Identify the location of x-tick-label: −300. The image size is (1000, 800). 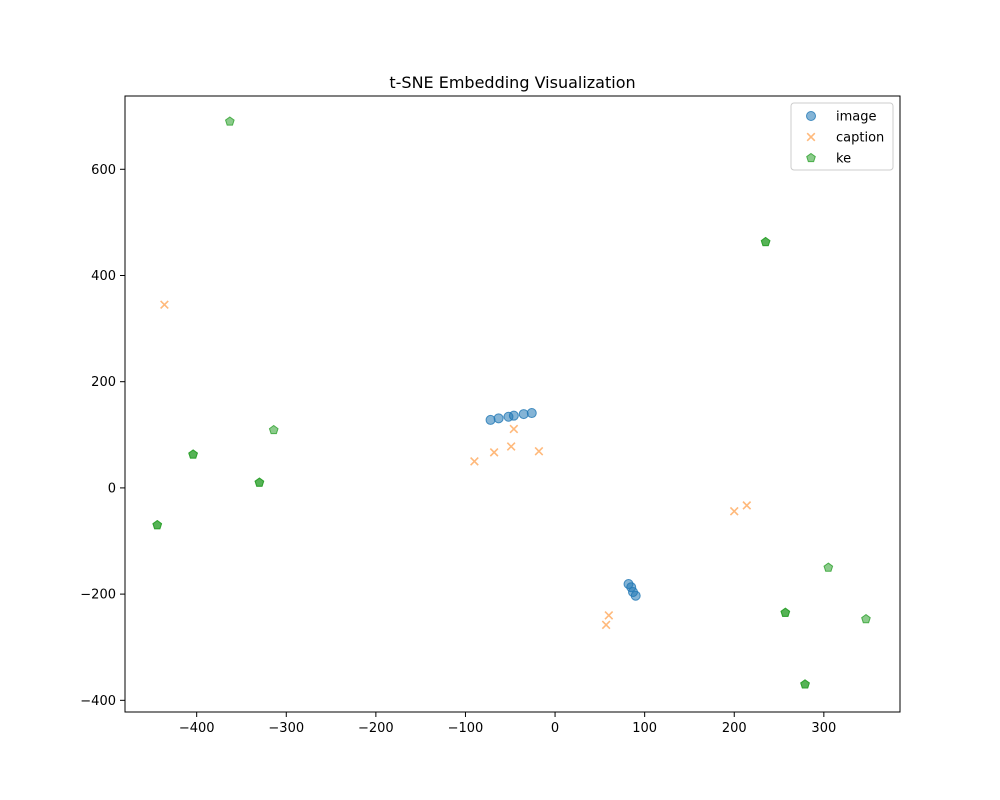
(286, 728).